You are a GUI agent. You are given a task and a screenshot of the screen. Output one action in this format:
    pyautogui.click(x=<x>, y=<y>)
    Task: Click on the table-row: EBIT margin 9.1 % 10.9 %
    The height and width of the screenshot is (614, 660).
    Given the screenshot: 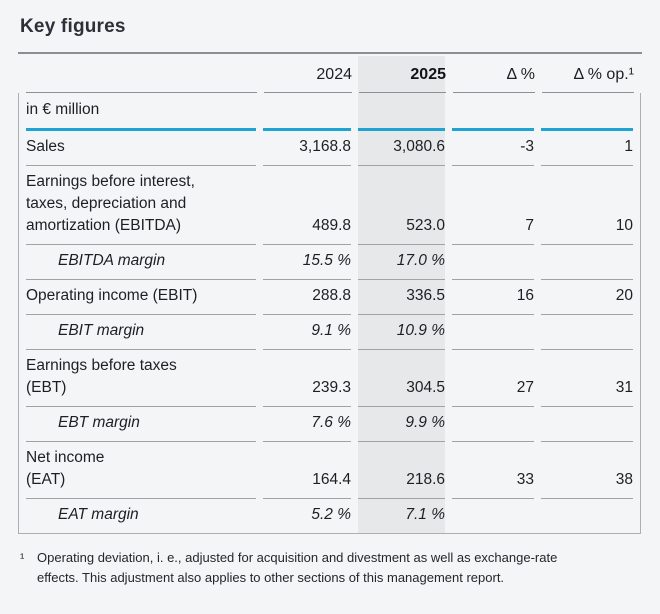 What is the action you would take?
    pyautogui.click(x=329, y=332)
    